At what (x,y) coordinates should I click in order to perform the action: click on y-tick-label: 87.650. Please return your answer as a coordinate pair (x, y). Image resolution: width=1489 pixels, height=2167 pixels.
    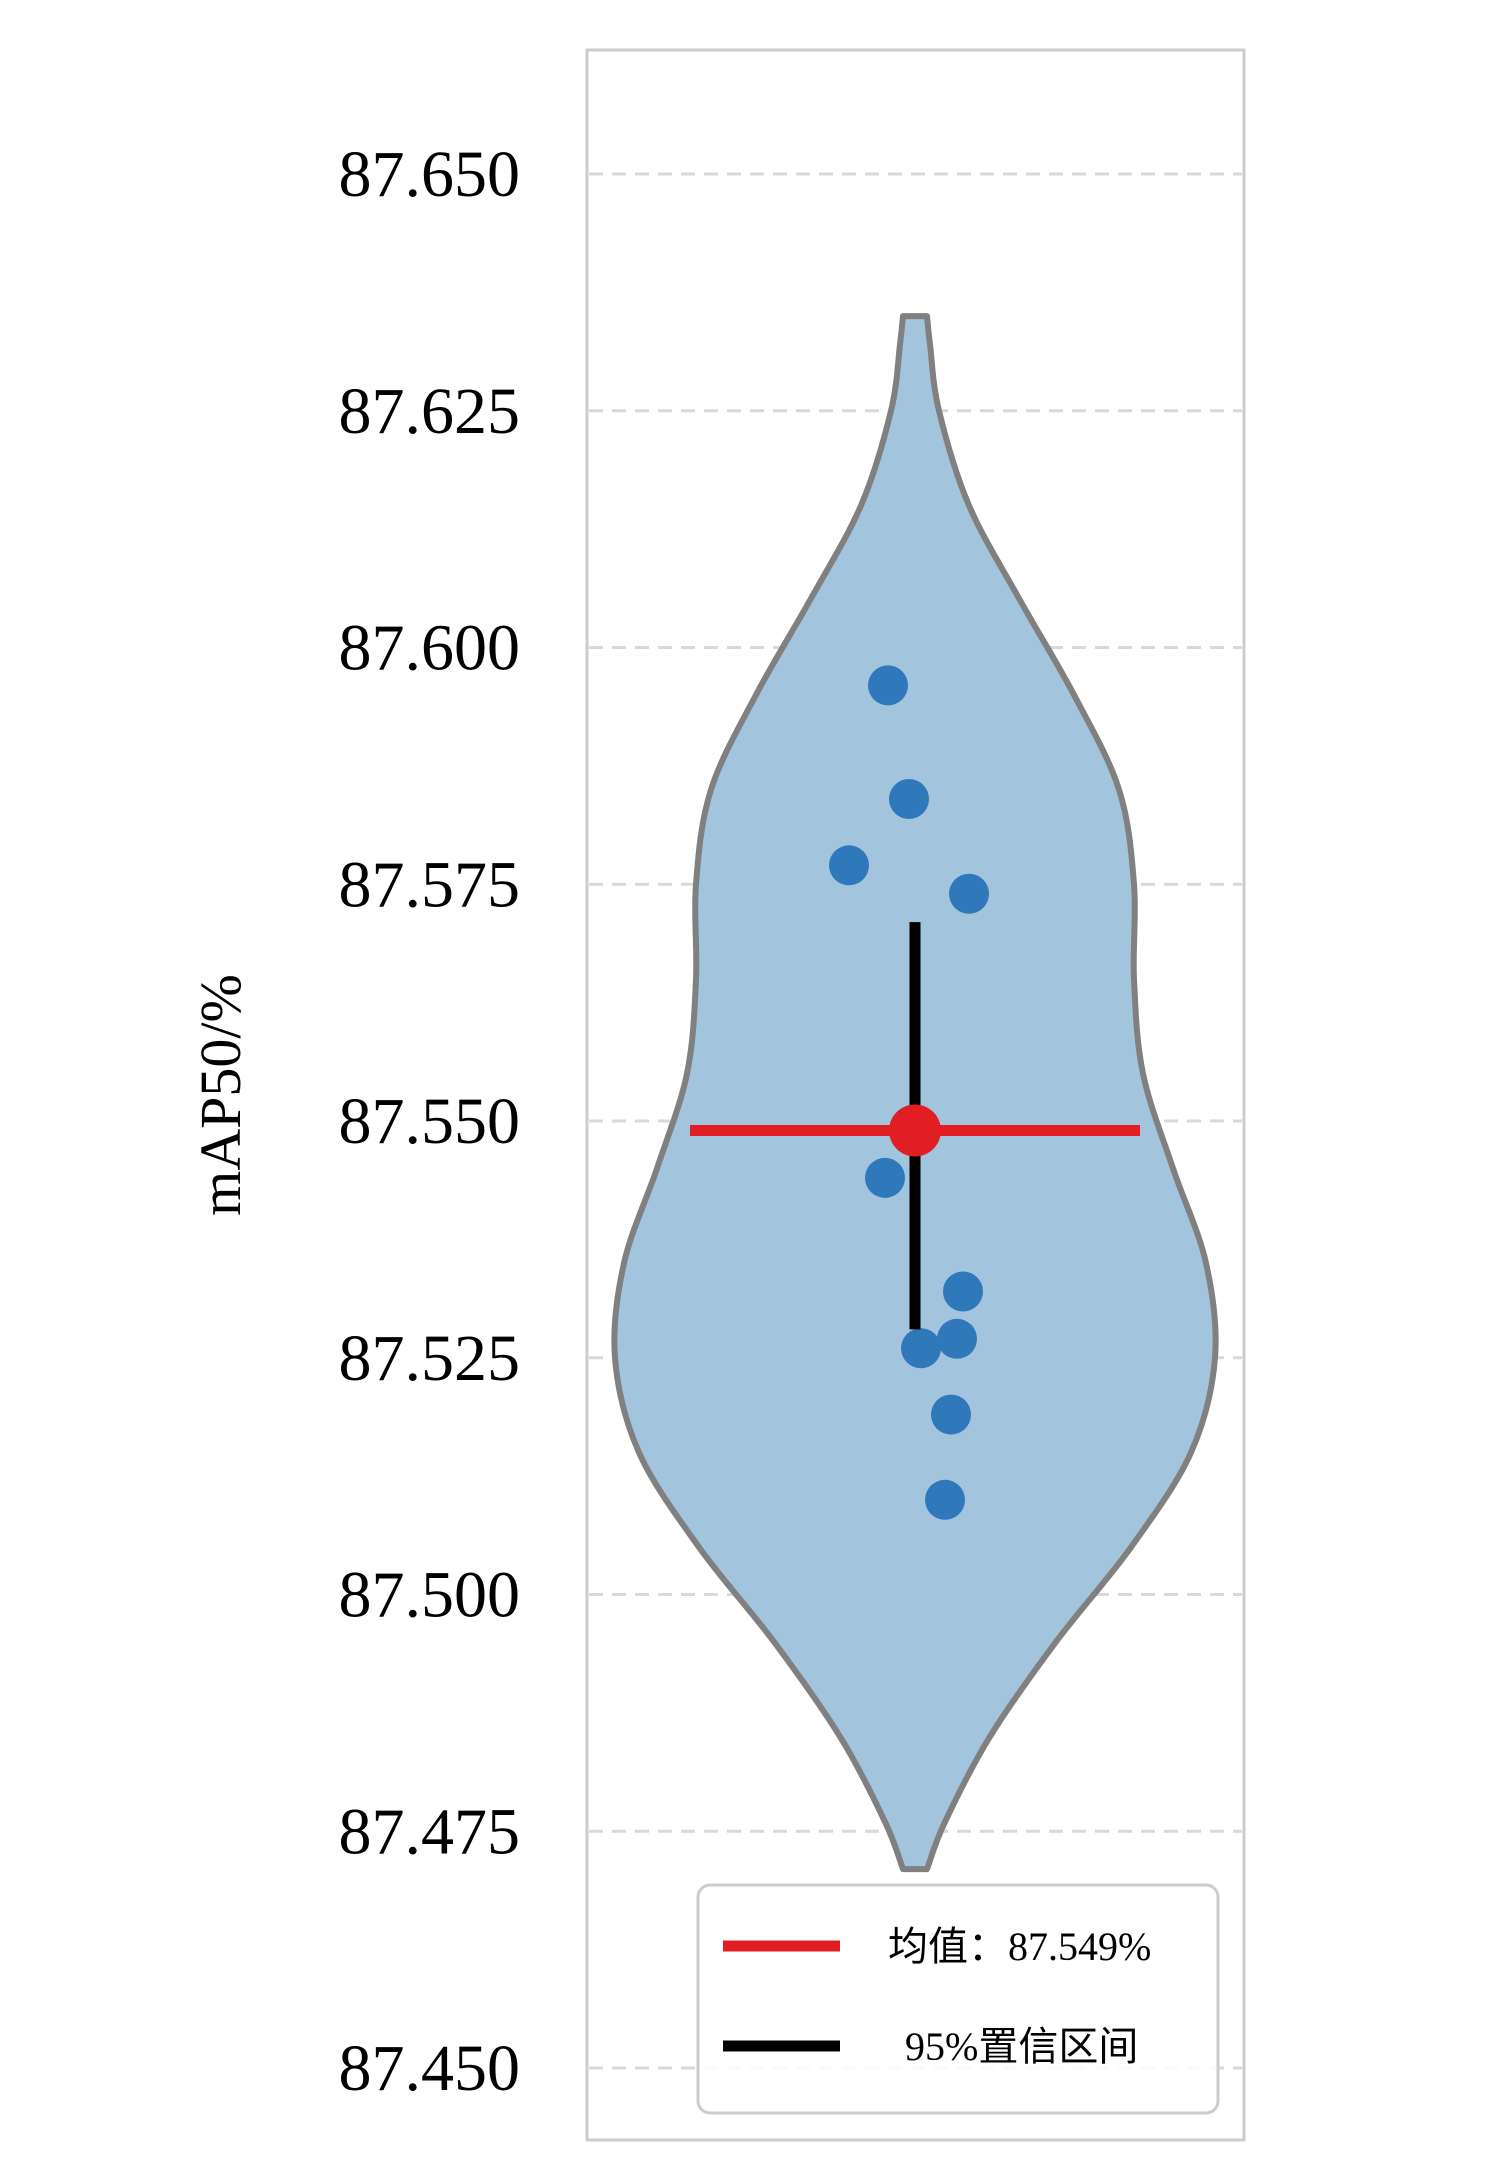
    Looking at the image, I should click on (430, 174).